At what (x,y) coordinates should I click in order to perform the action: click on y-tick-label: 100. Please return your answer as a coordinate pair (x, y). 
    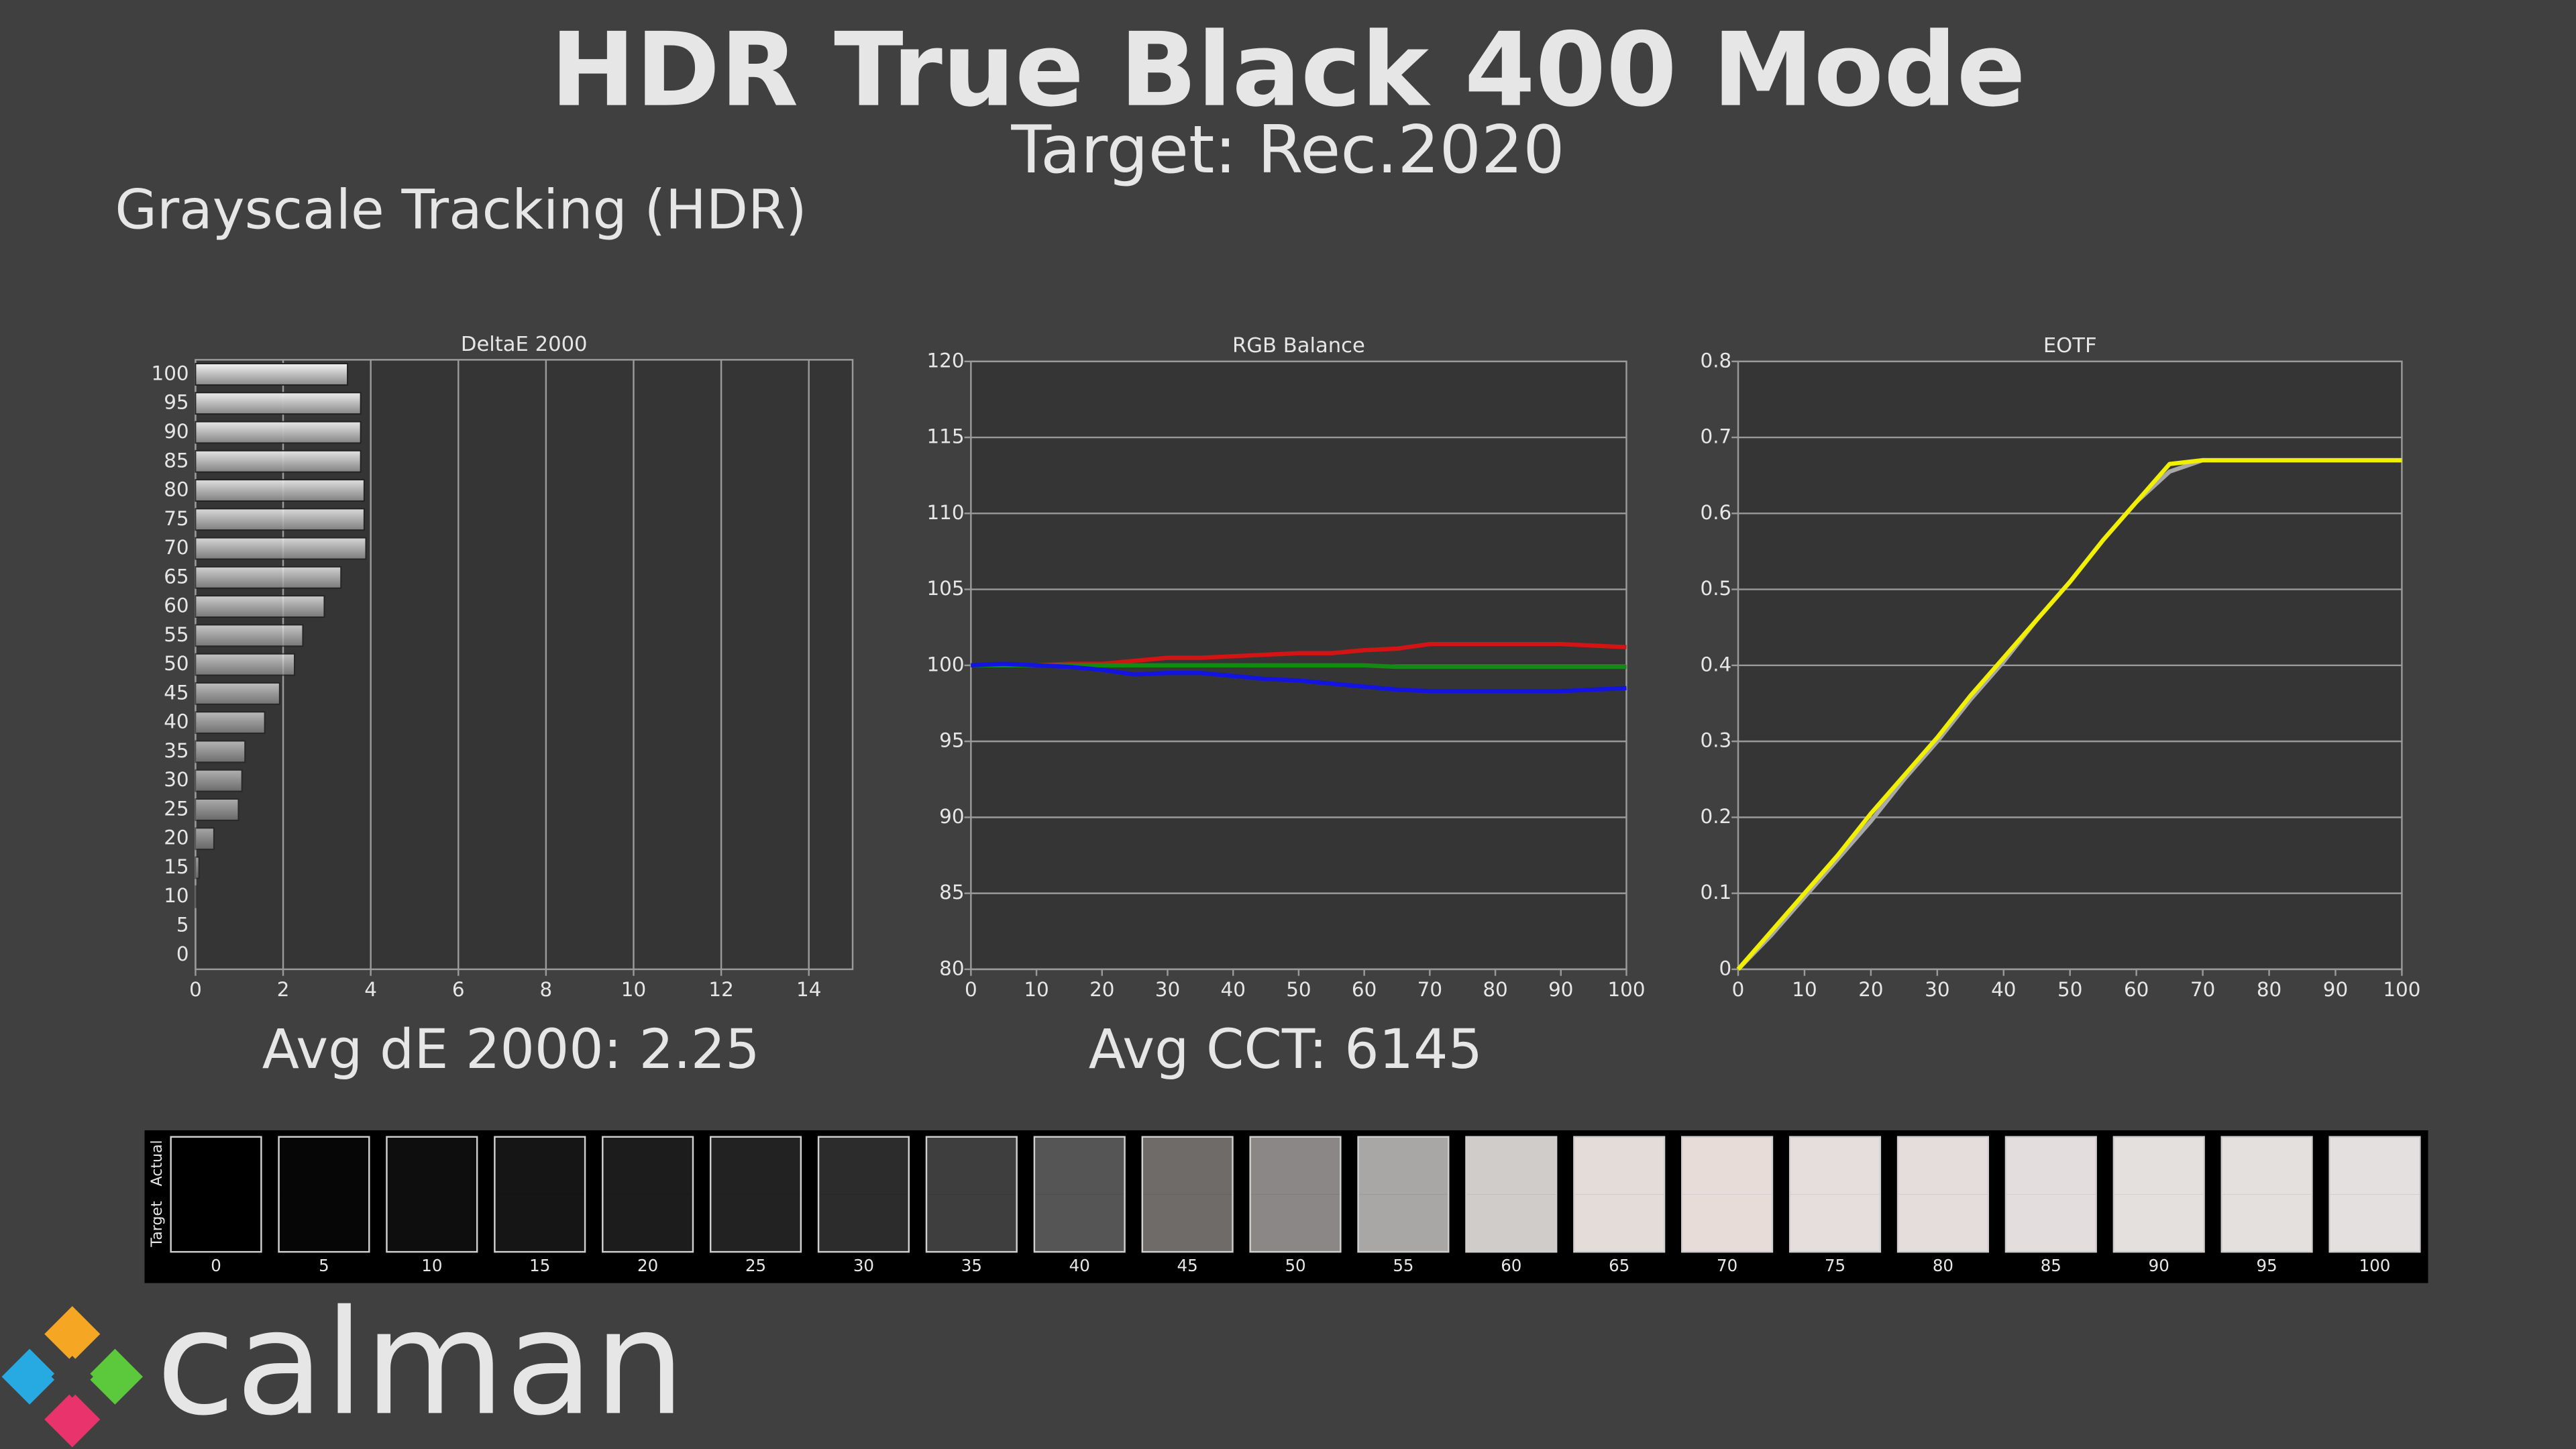
    Looking at the image, I should click on (945, 664).